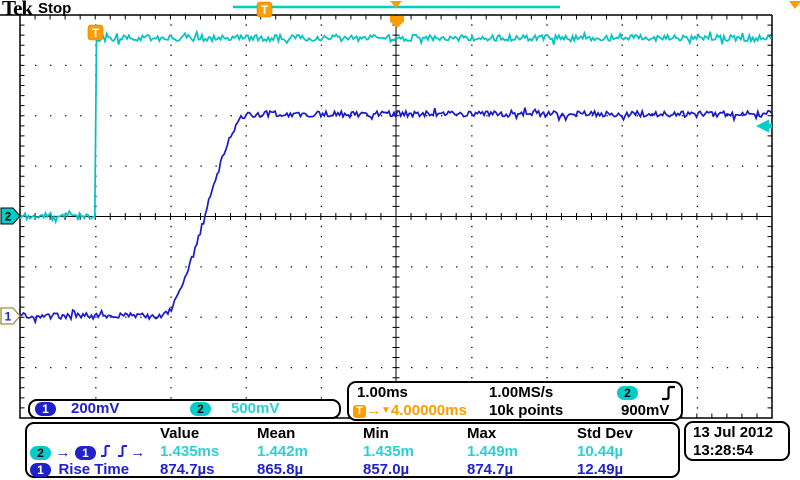  I want to click on trigger-level-readout: 900mV, so click(645, 410).